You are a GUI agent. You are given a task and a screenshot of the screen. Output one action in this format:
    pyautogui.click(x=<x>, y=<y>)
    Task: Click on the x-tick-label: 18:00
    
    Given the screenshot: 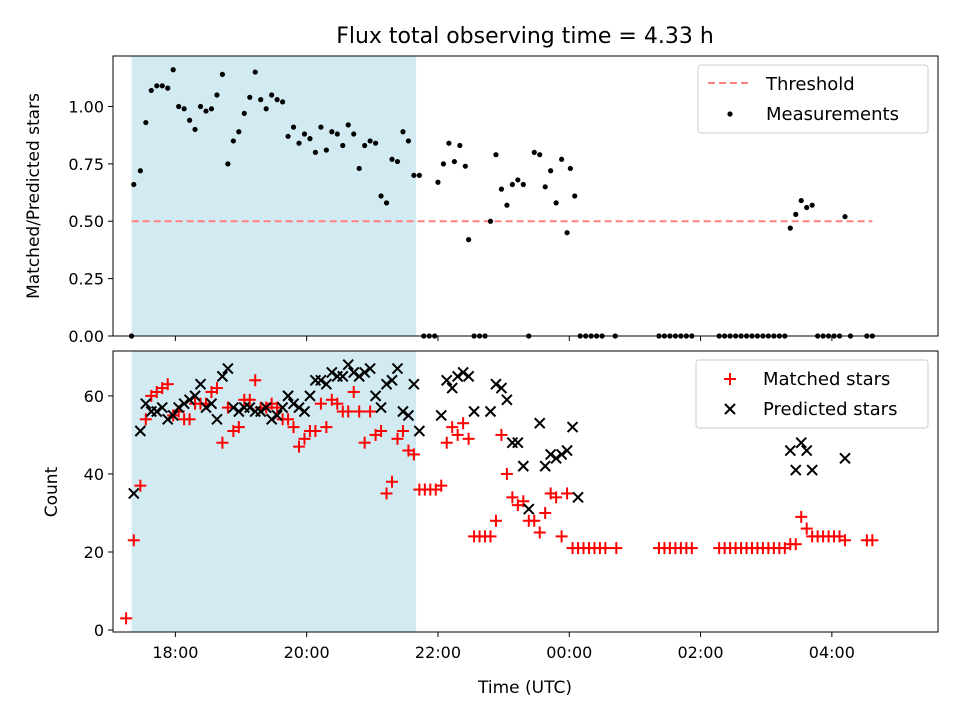 What is the action you would take?
    pyautogui.click(x=175, y=652)
    